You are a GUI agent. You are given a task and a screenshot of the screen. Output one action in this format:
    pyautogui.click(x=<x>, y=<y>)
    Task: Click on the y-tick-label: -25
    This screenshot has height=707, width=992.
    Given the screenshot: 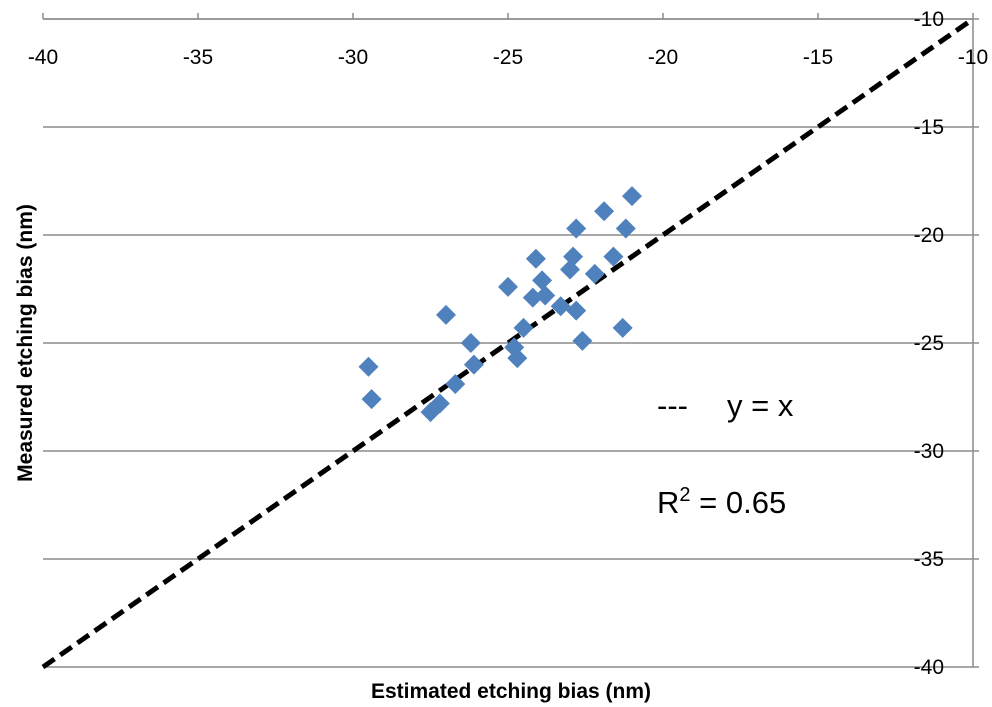 What is the action you would take?
    pyautogui.click(x=929, y=343)
    